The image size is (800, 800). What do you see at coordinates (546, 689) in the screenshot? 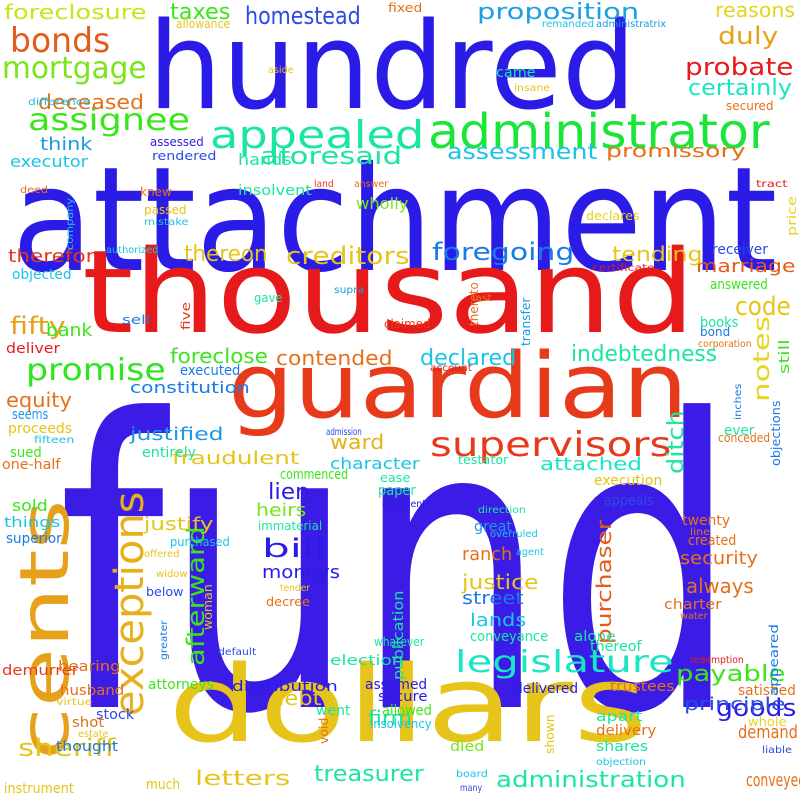
I see `word-delivered: delivered` at bounding box center [546, 689].